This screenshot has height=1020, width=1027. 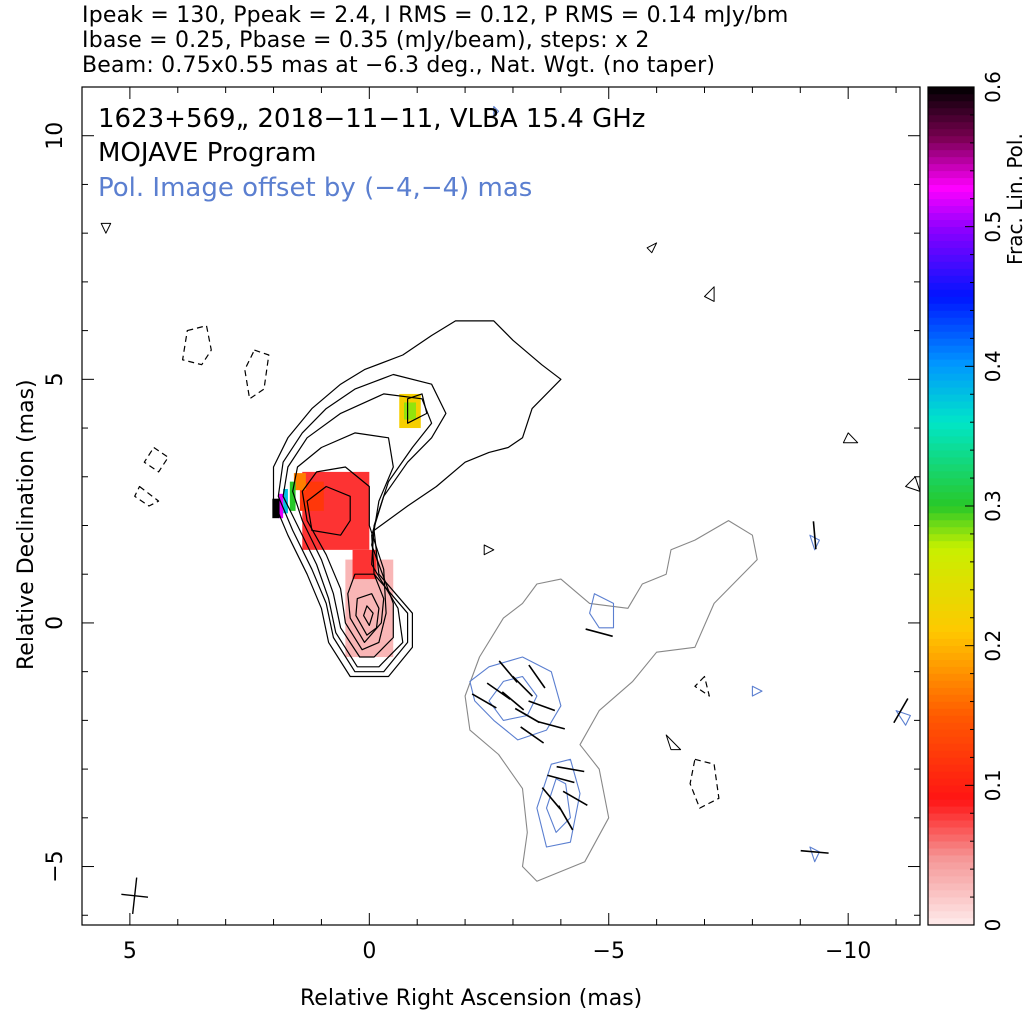 I want to click on y-tick-label: 10, so click(x=55, y=136).